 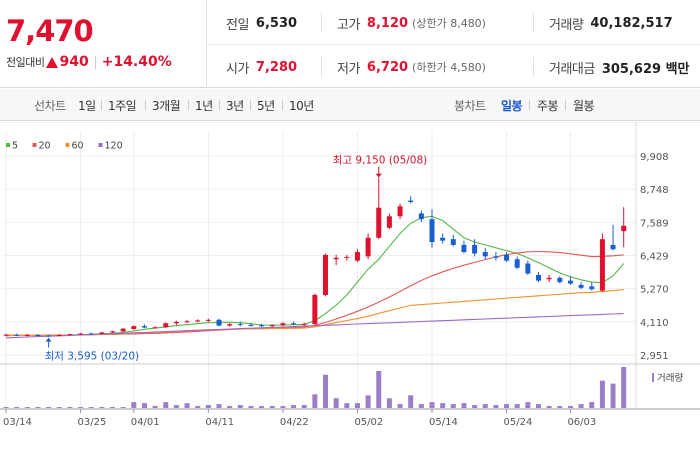 I want to click on y-tick-label: 9,908, so click(x=654, y=157).